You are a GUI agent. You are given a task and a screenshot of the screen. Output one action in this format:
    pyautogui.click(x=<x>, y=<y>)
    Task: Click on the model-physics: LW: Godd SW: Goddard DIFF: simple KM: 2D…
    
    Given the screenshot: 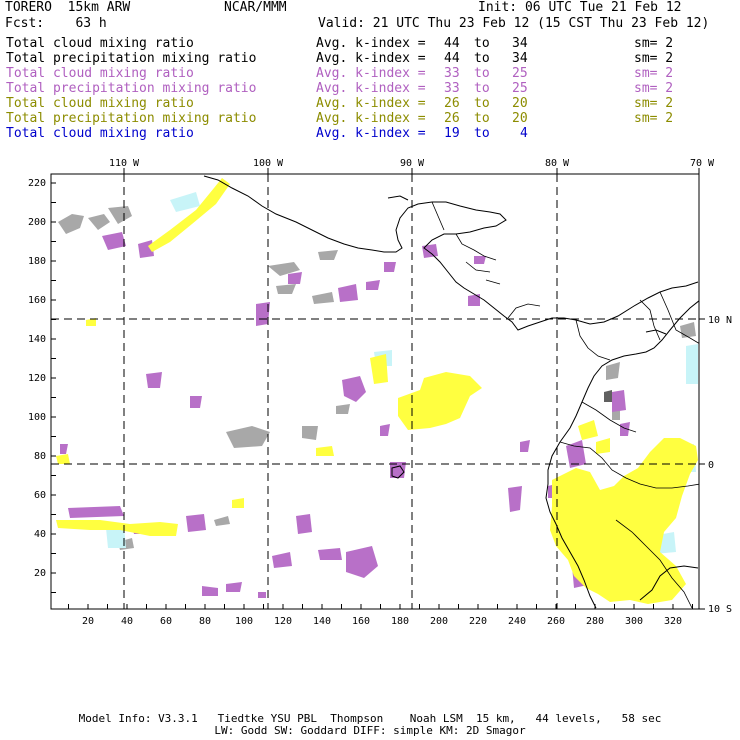 What is the action you would take?
    pyautogui.click(x=370, y=730)
    